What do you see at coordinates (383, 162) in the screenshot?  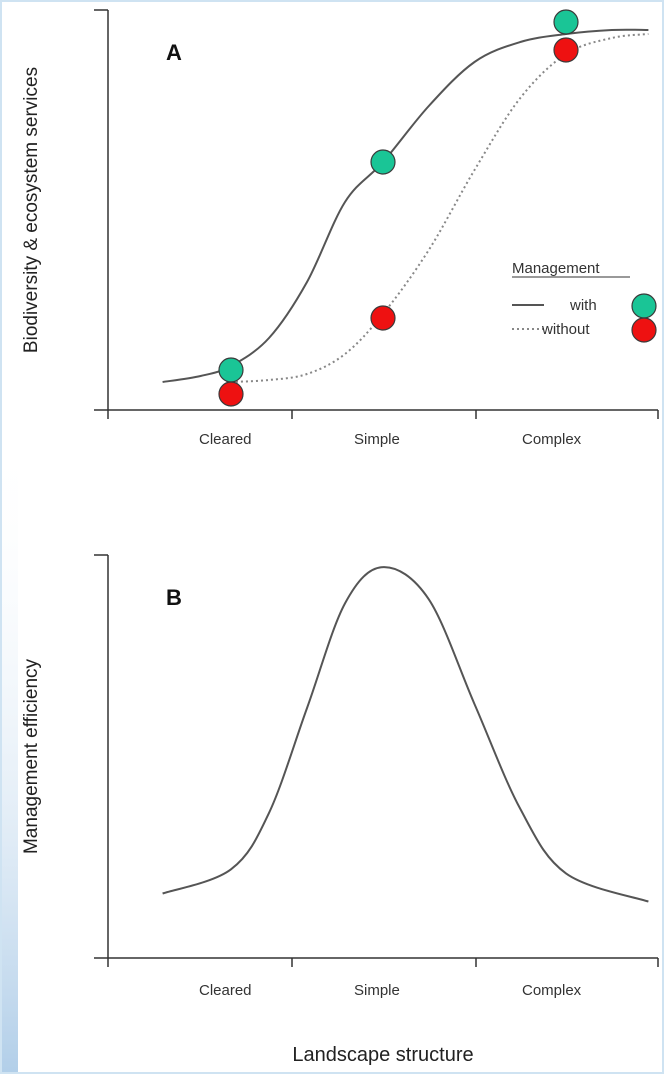 I see `data-point-with-simple` at bounding box center [383, 162].